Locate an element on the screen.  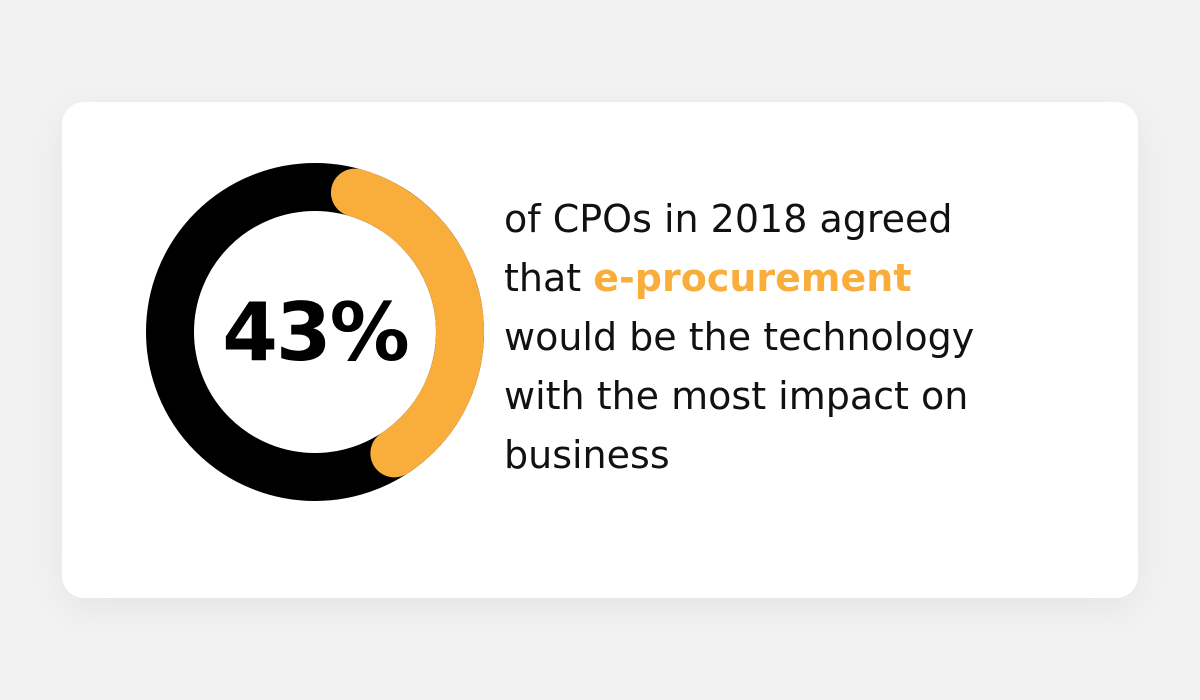
percentage-label: 43% is located at coordinates (315, 332).